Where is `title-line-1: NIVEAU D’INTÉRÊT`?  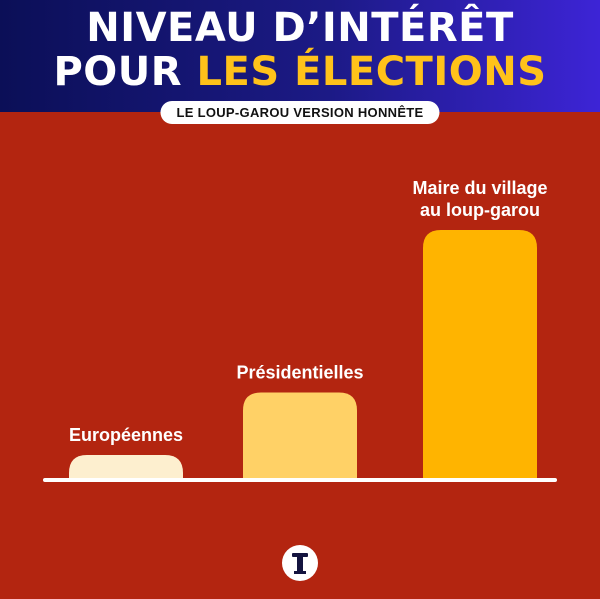
title-line-1: NIVEAU D’INTÉRÊT is located at coordinates (300, 28).